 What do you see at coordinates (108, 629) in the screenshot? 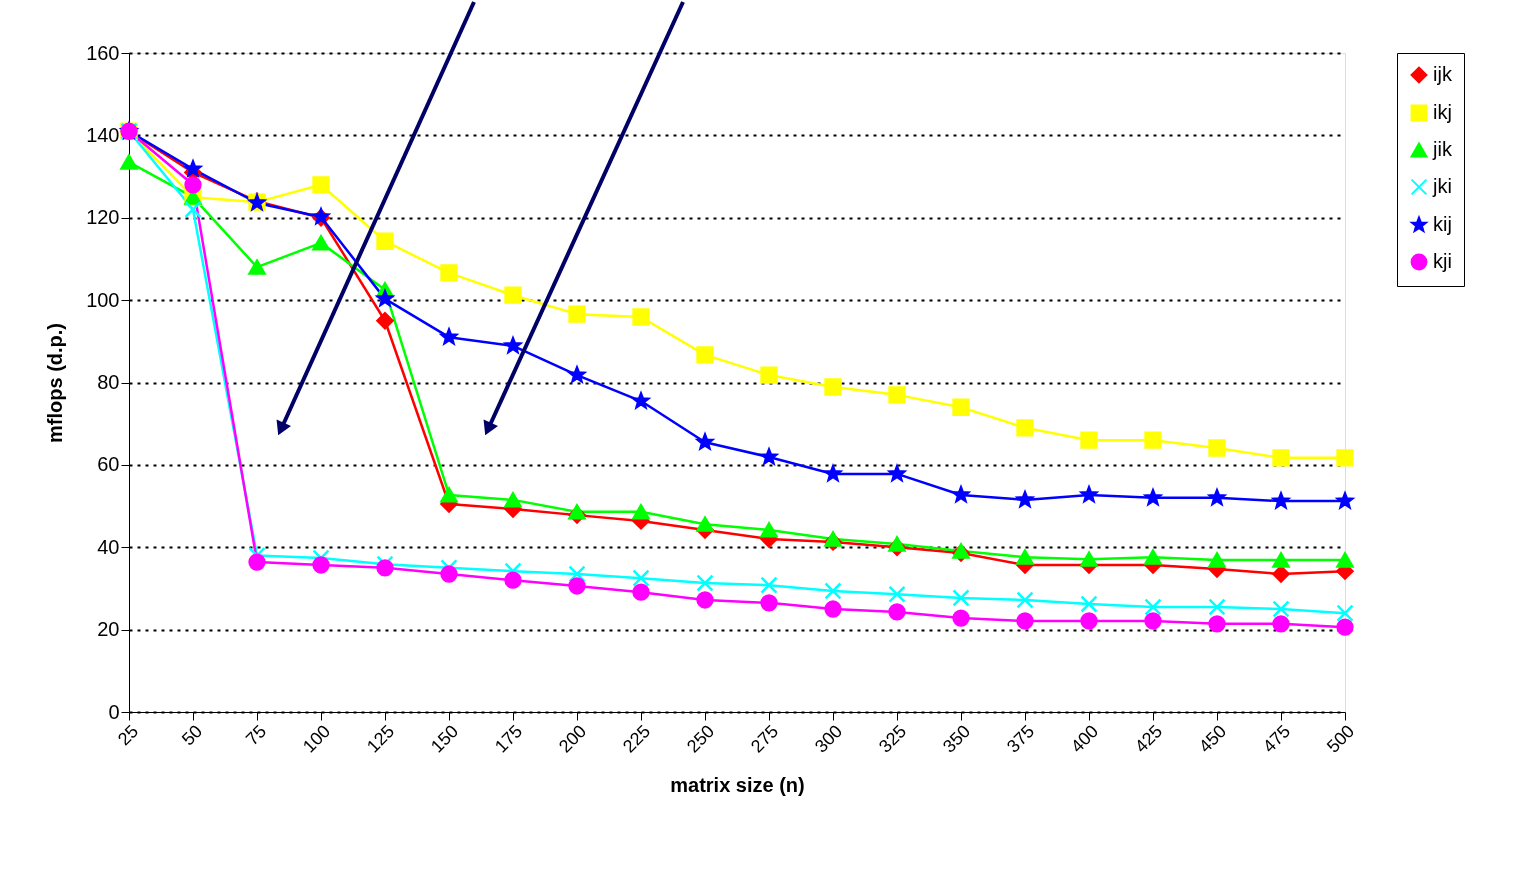
I see `y-tick-label: 20` at bounding box center [108, 629].